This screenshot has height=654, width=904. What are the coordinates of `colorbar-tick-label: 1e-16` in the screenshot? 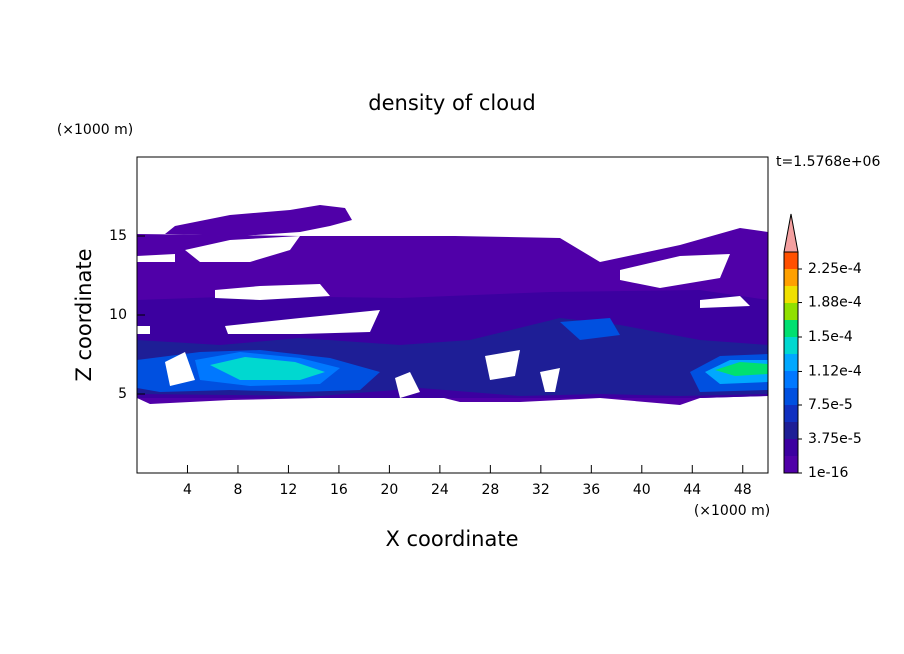 It's located at (828, 473).